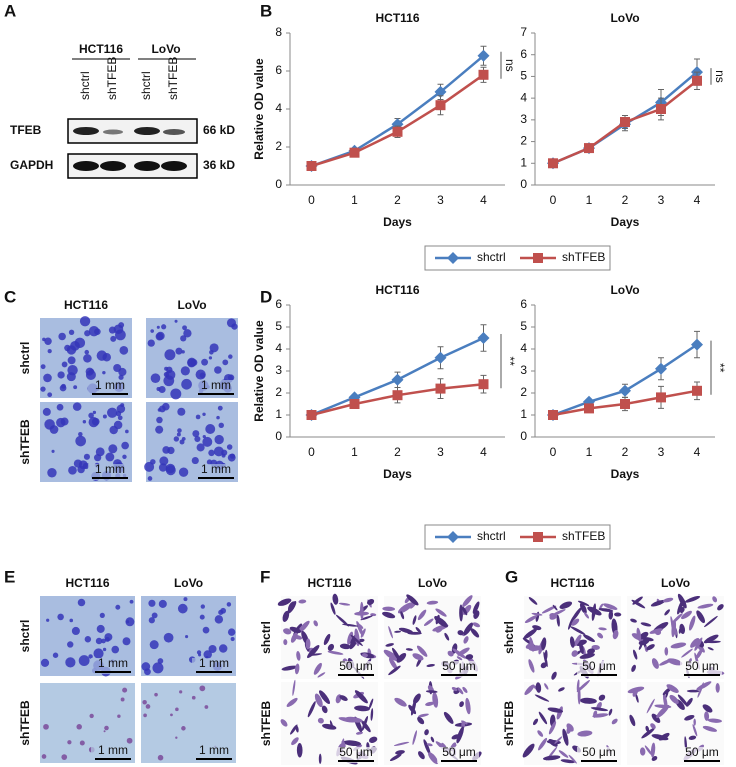  I want to click on x-tick-label: 1, so click(589, 200).